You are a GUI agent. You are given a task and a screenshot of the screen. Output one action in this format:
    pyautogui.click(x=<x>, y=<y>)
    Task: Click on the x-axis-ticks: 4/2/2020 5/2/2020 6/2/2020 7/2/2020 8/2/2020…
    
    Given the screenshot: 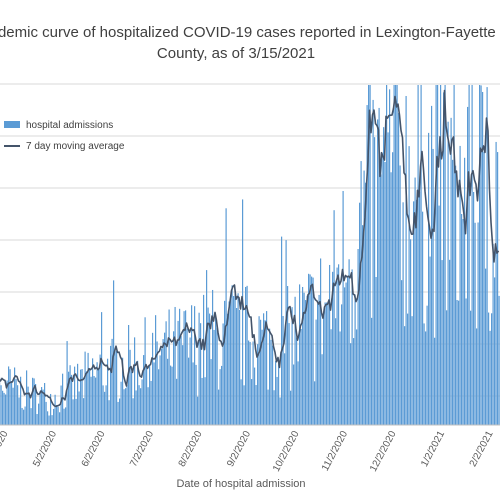 What is the action you would take?
    pyautogui.click(x=248, y=451)
    